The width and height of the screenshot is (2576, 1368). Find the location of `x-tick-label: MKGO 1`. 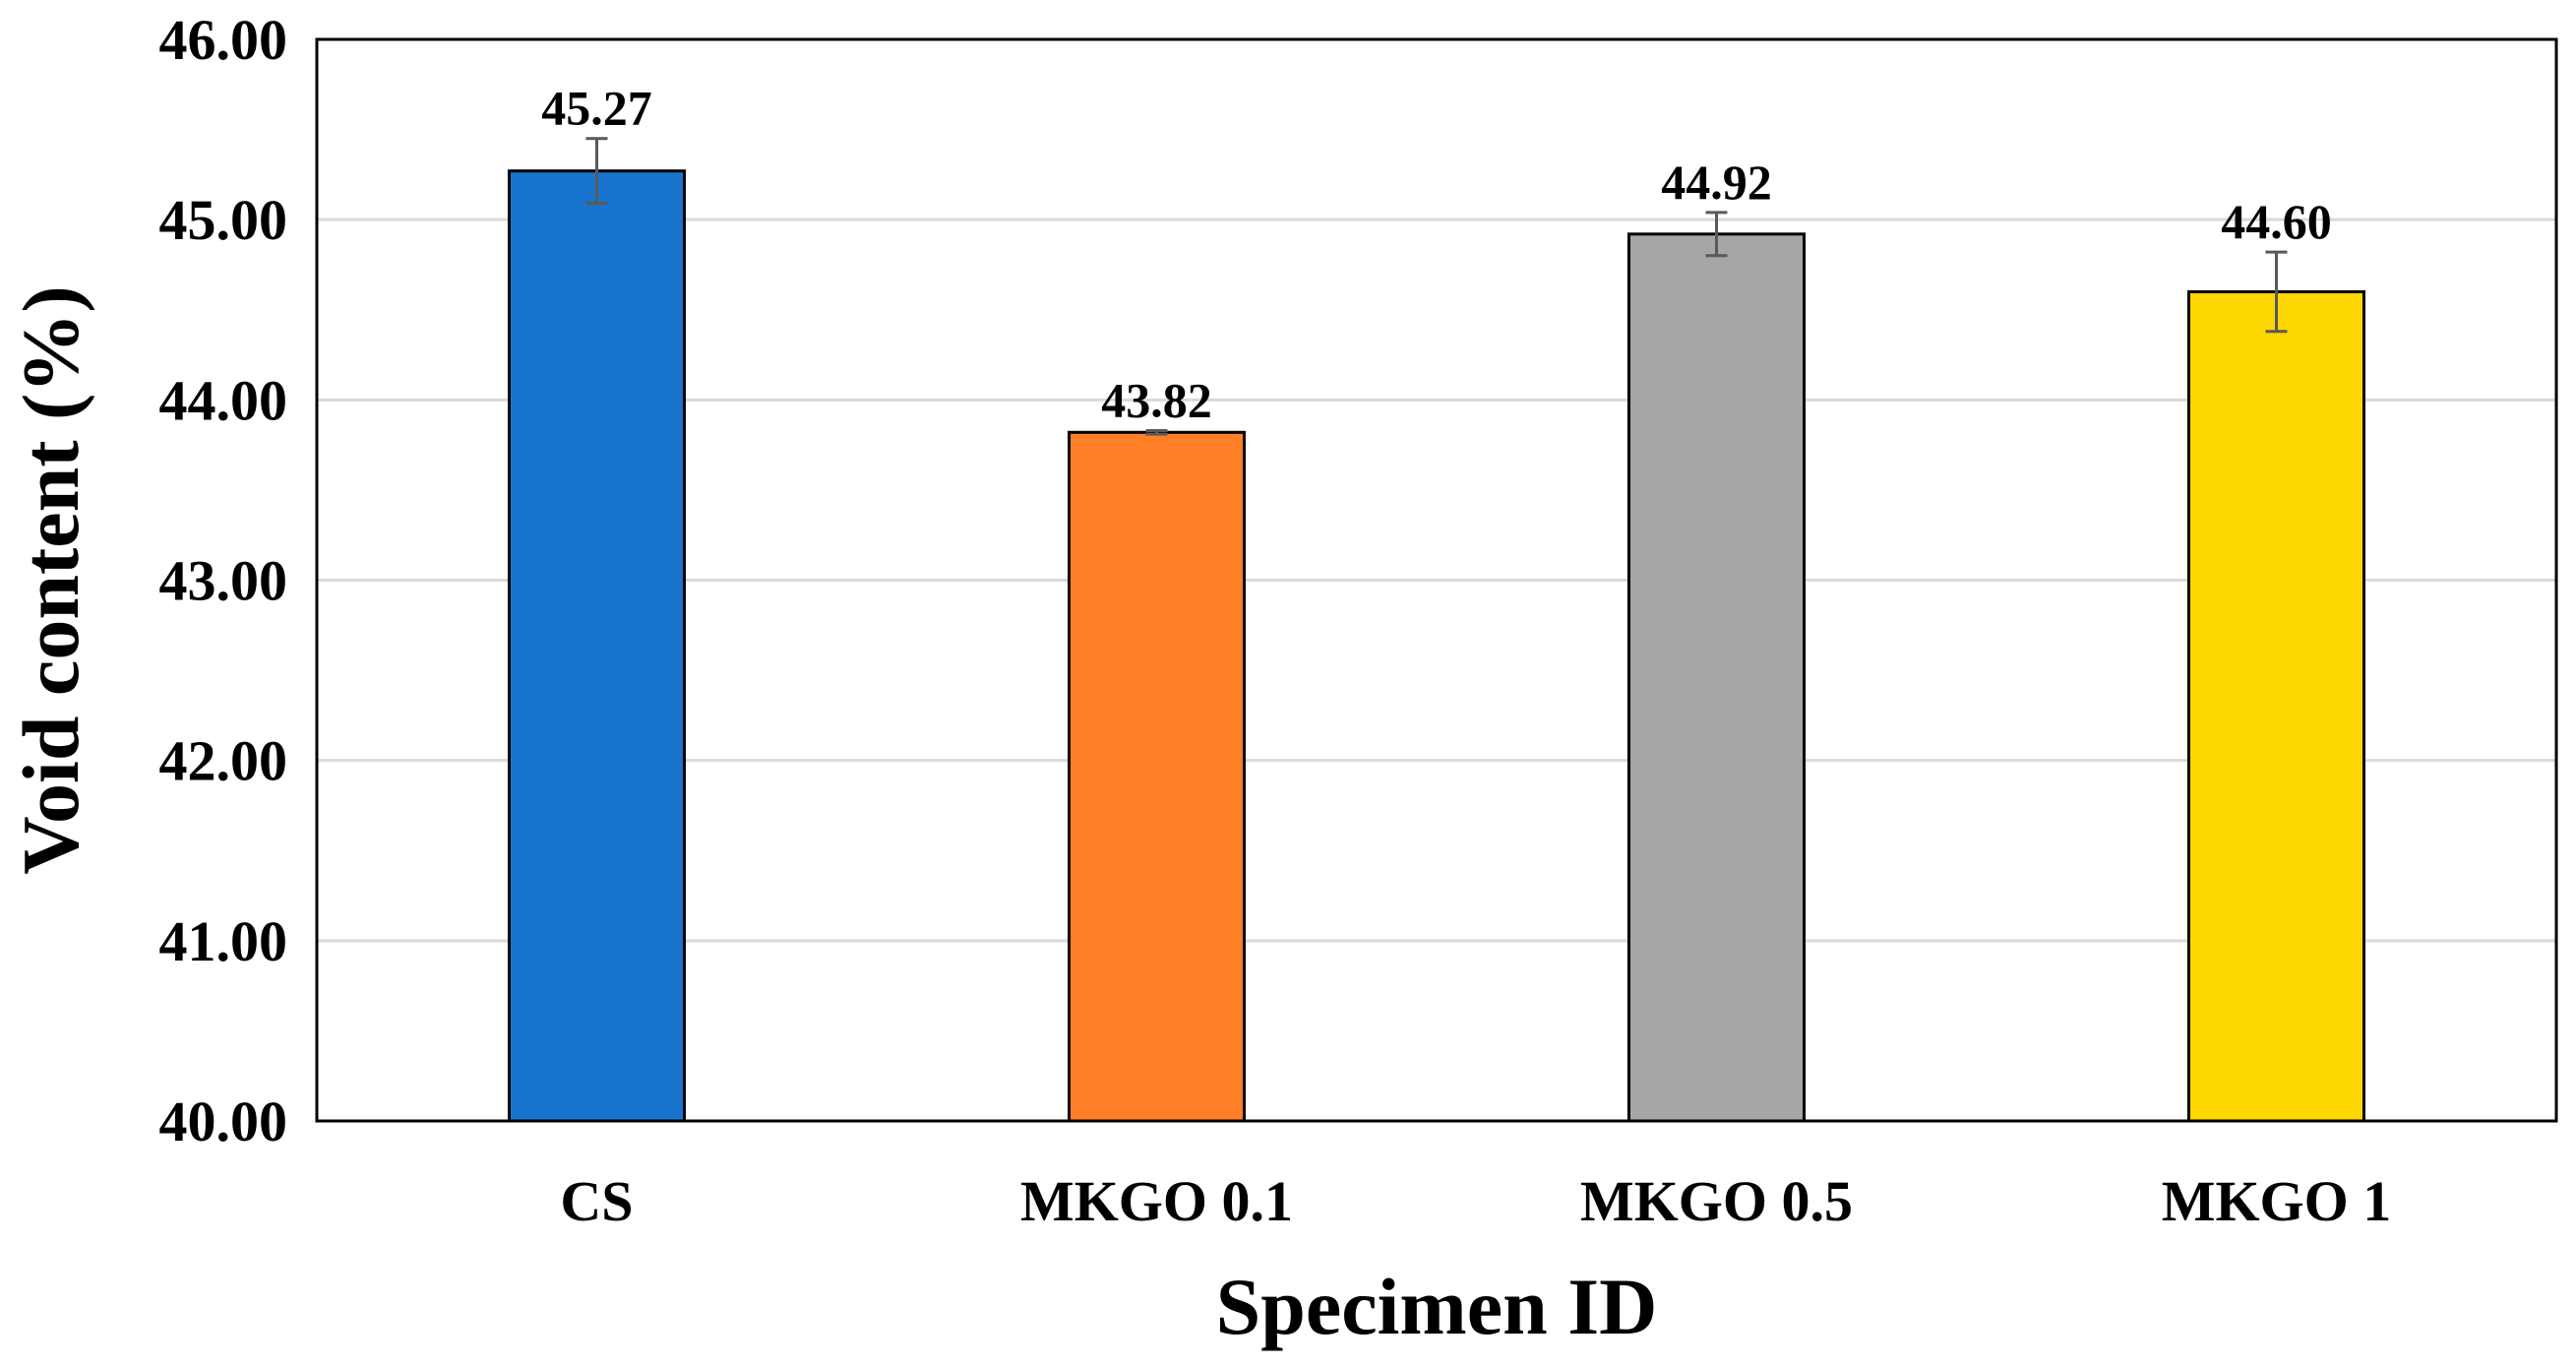

x-tick-label: MKGO 1 is located at coordinates (2277, 1201).